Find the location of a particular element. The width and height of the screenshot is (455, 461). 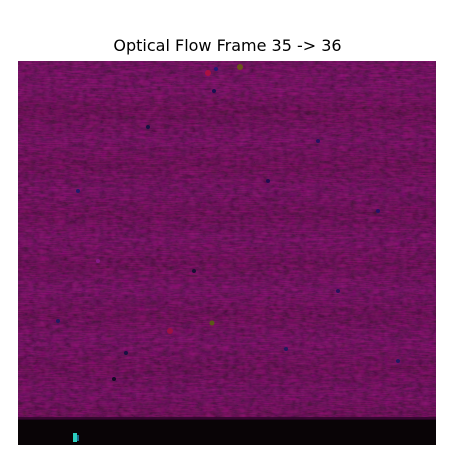

figure-title: Optical Flow Frame 35 -> 36 is located at coordinates (227, 45).